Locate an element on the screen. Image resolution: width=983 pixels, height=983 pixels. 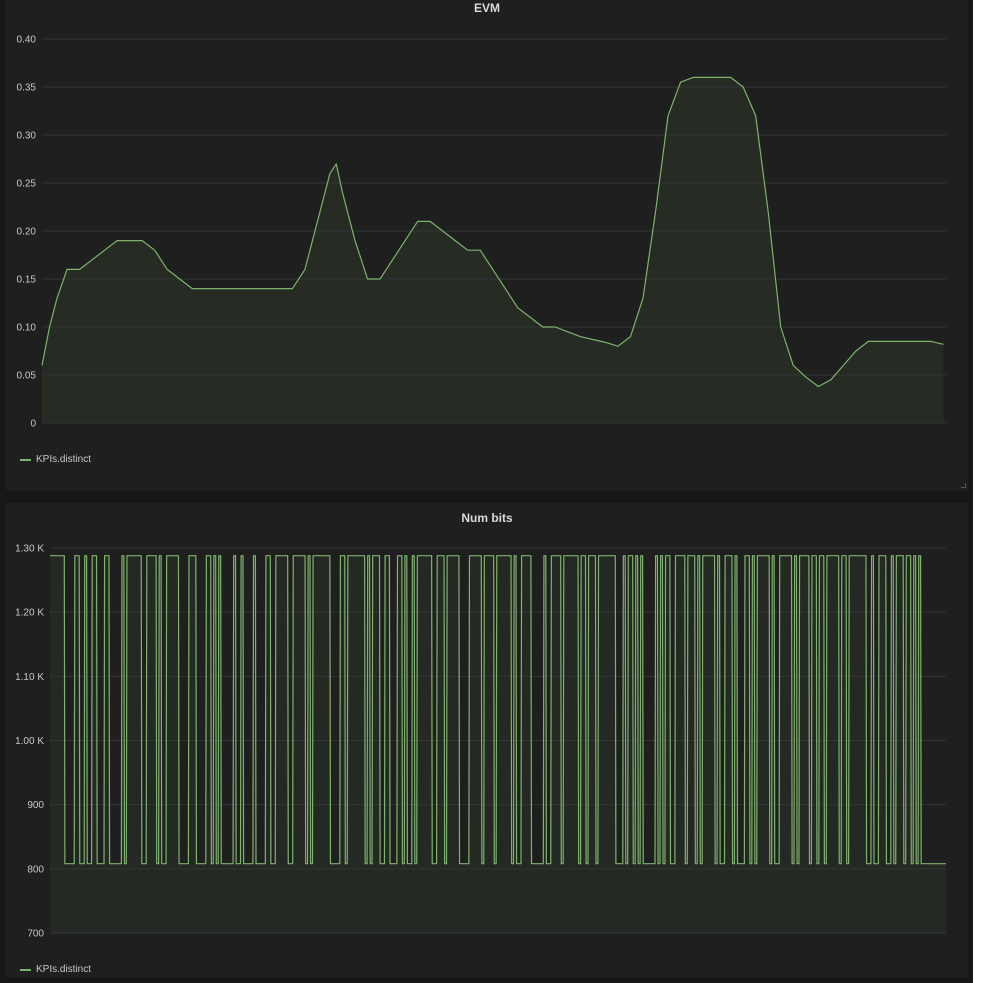
num-bits-legend: KPIs.distinct is located at coordinates (55, 969).